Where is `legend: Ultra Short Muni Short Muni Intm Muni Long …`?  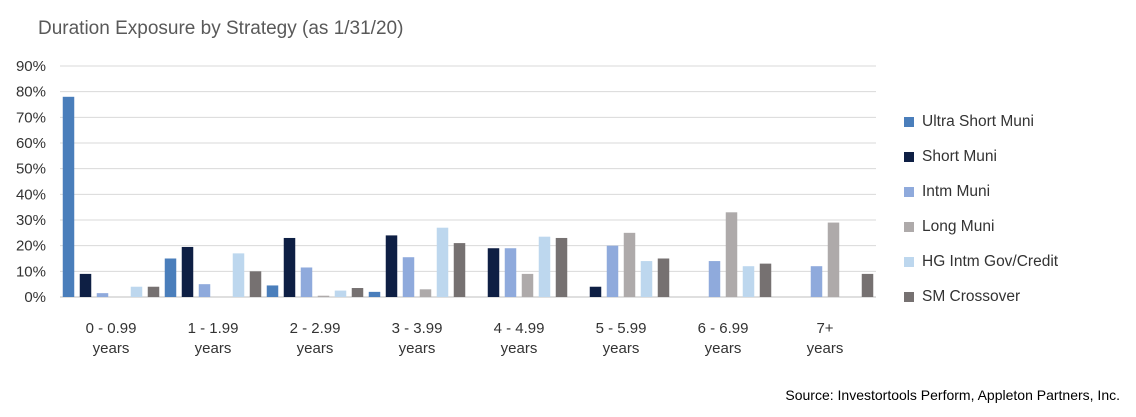 legend: Ultra Short Muni Short Muni Intm Muni Long … is located at coordinates (981, 209).